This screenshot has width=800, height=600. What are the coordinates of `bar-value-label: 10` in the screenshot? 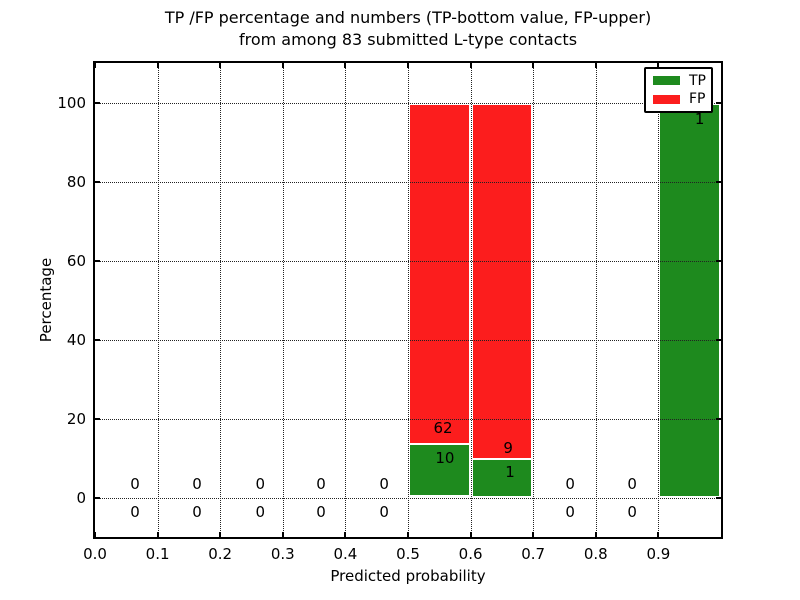 It's located at (445, 457).